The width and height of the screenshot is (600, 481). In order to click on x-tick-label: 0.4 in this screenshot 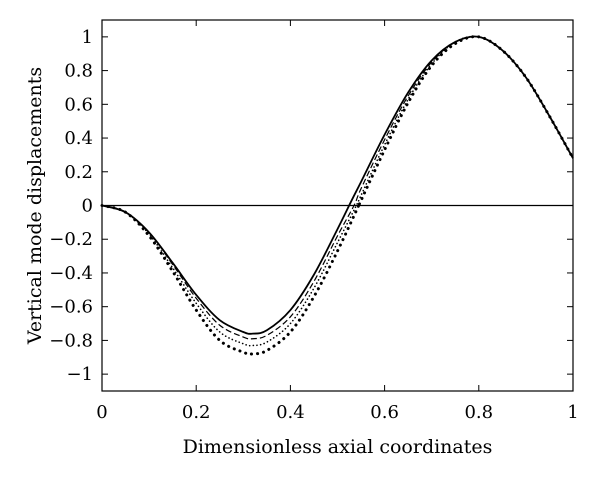, I will do `click(290, 412)`.